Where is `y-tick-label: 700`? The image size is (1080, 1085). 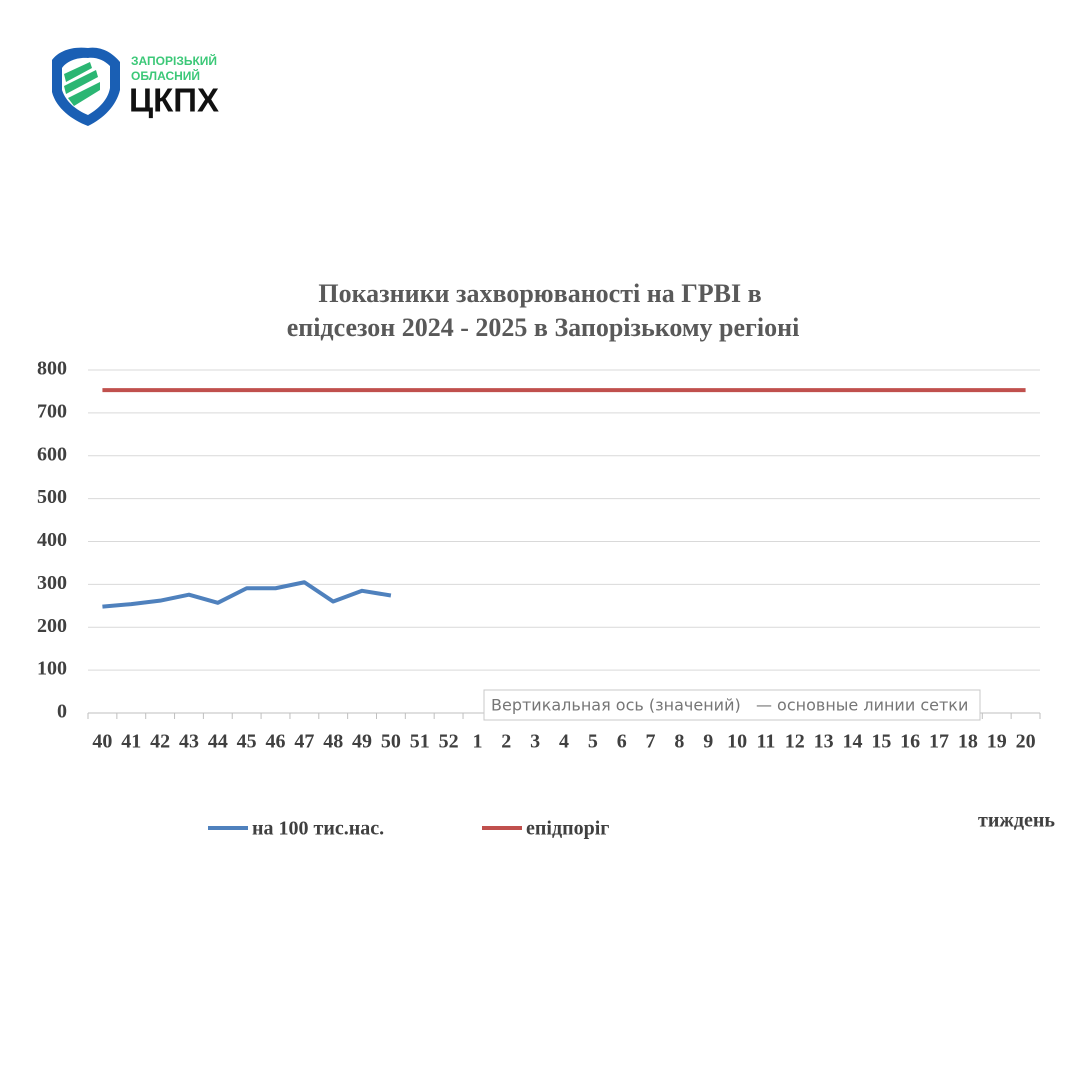
y-tick-label: 700 is located at coordinates (52, 411).